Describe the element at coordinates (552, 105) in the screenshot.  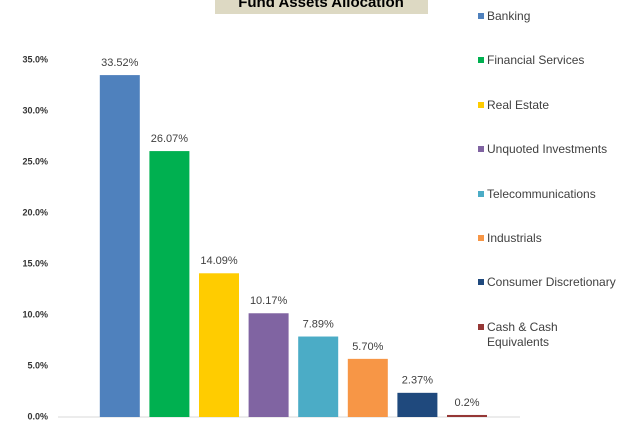
I see `legend-item: Real Estate` at that location.